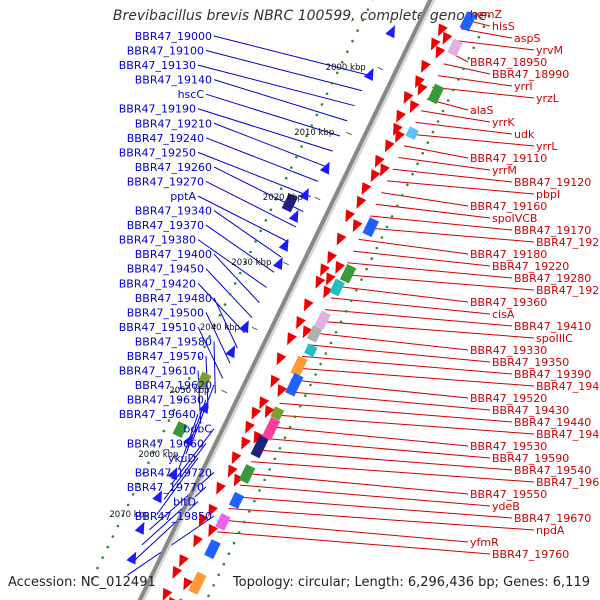 Image resolution: width=600 pixels, height=600 pixels. Describe the element at coordinates (173, 167) in the screenshot. I see `left-gene-label: BBR47_19260` at that location.